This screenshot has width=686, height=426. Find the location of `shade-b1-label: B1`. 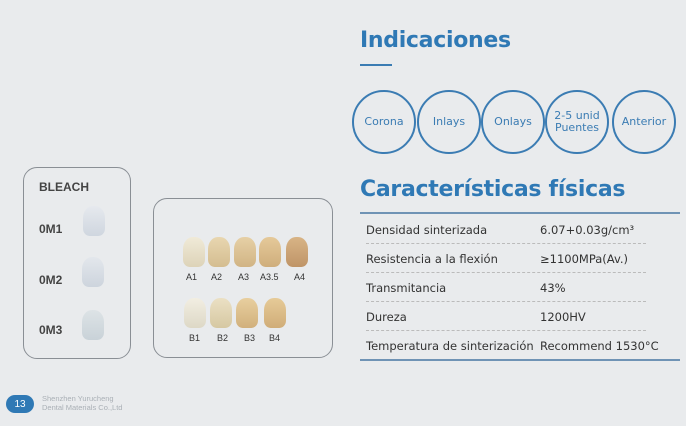

shade-b1-label: B1 is located at coordinates (195, 338).